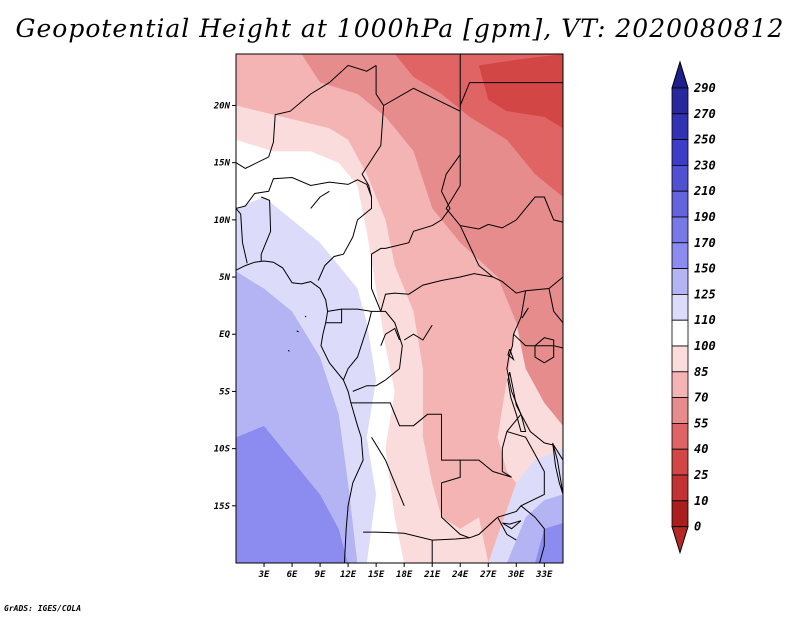 The image size is (800, 618). I want to click on colorbar-bottom-arrow, so click(680, 540).